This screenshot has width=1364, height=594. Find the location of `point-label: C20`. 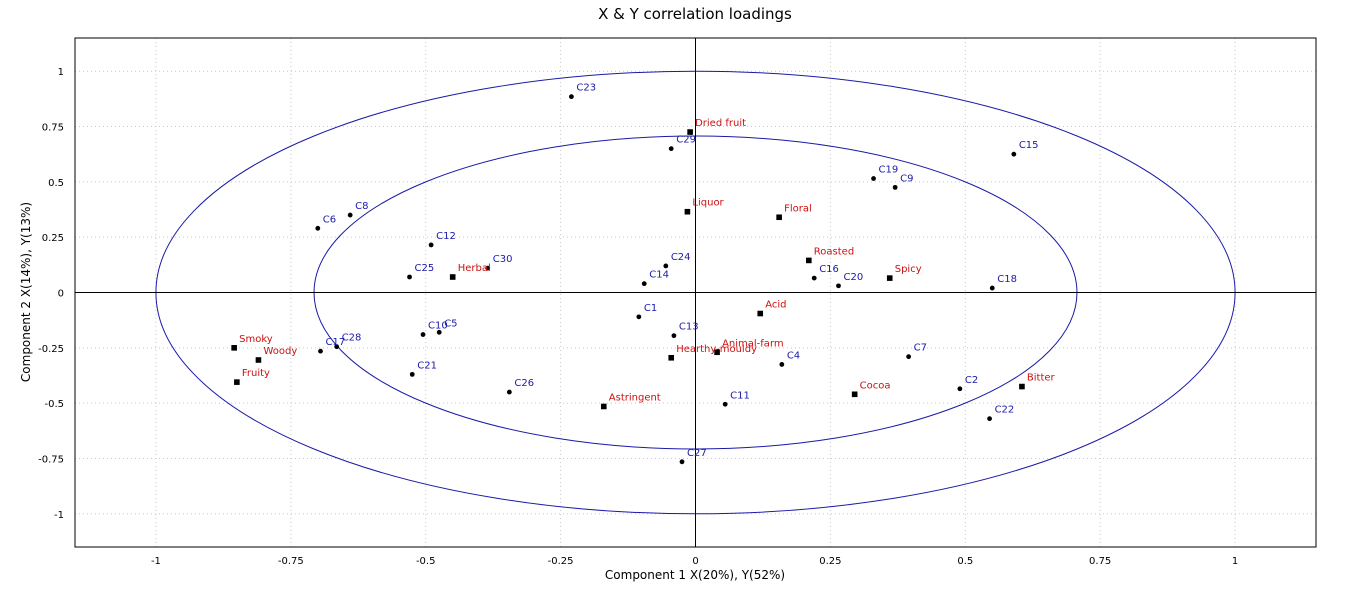

point-label: C20 is located at coordinates (853, 277).